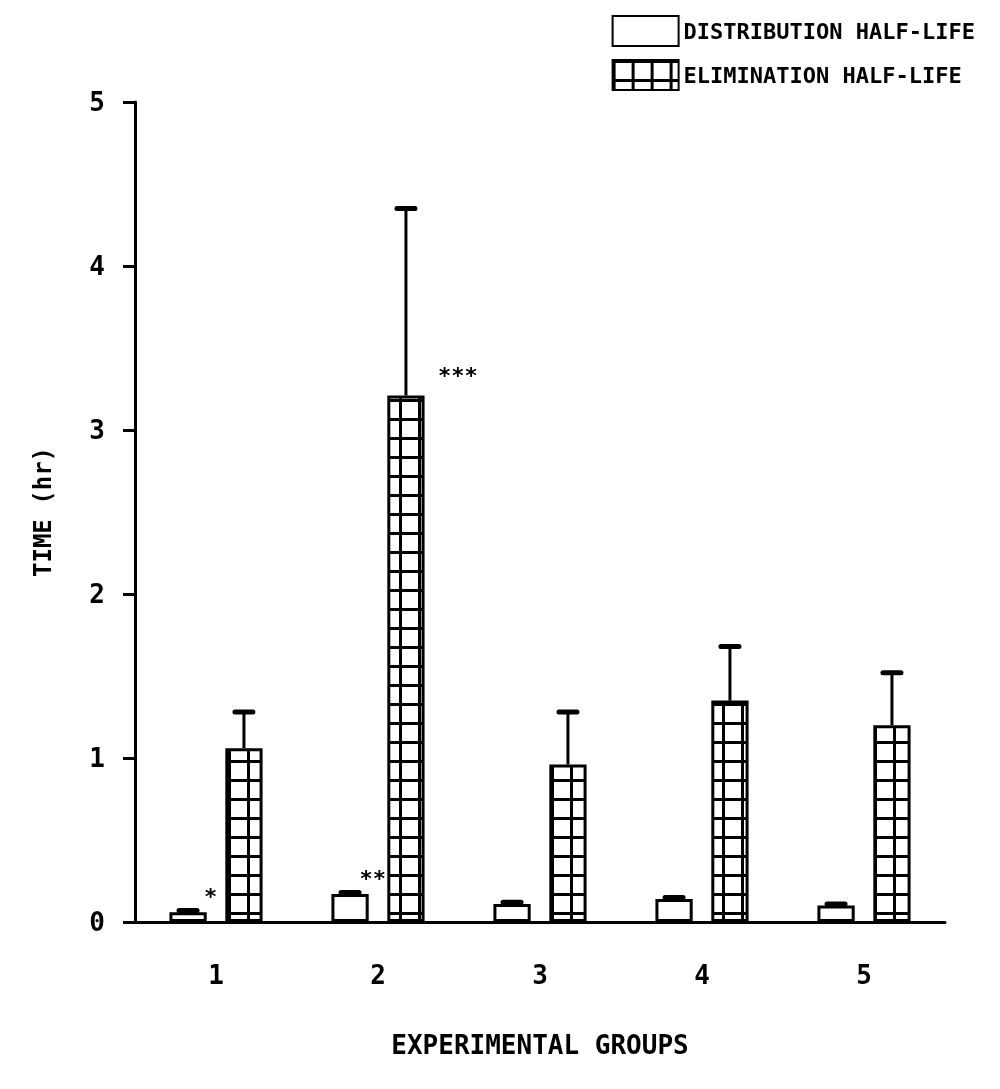  What do you see at coordinates (97, 594) in the screenshot?
I see `y-tick-label: 2` at bounding box center [97, 594].